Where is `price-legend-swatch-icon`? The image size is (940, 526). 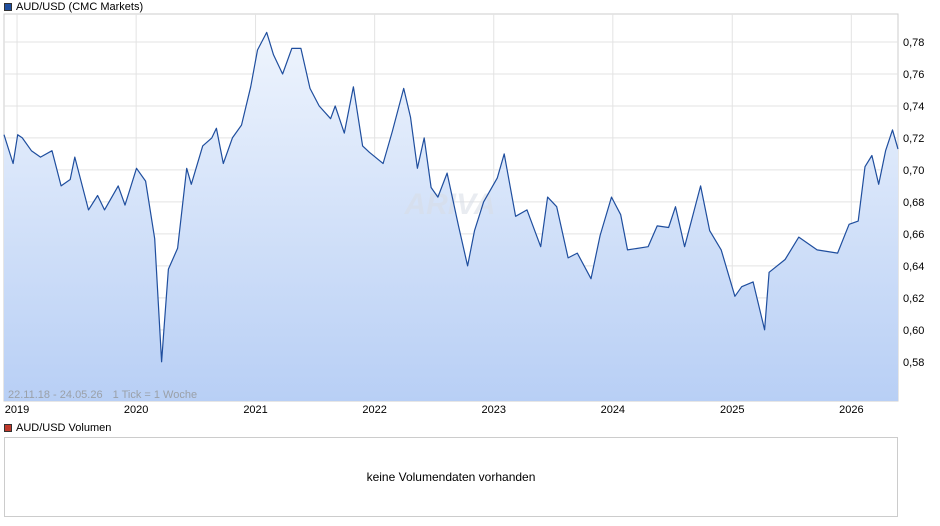
price-legend-swatch-icon is located at coordinates (8, 7).